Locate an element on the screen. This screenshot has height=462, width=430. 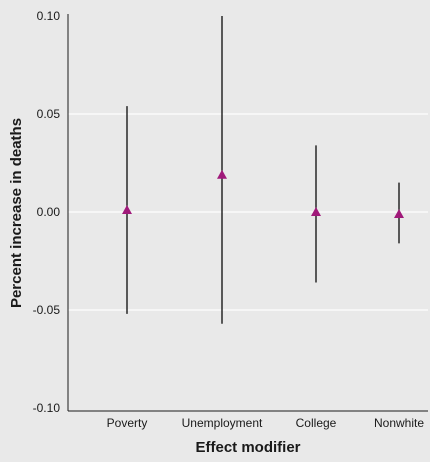
x-tick-labels: Poverty Unemployment College Nonwhite is located at coordinates (266, 423).